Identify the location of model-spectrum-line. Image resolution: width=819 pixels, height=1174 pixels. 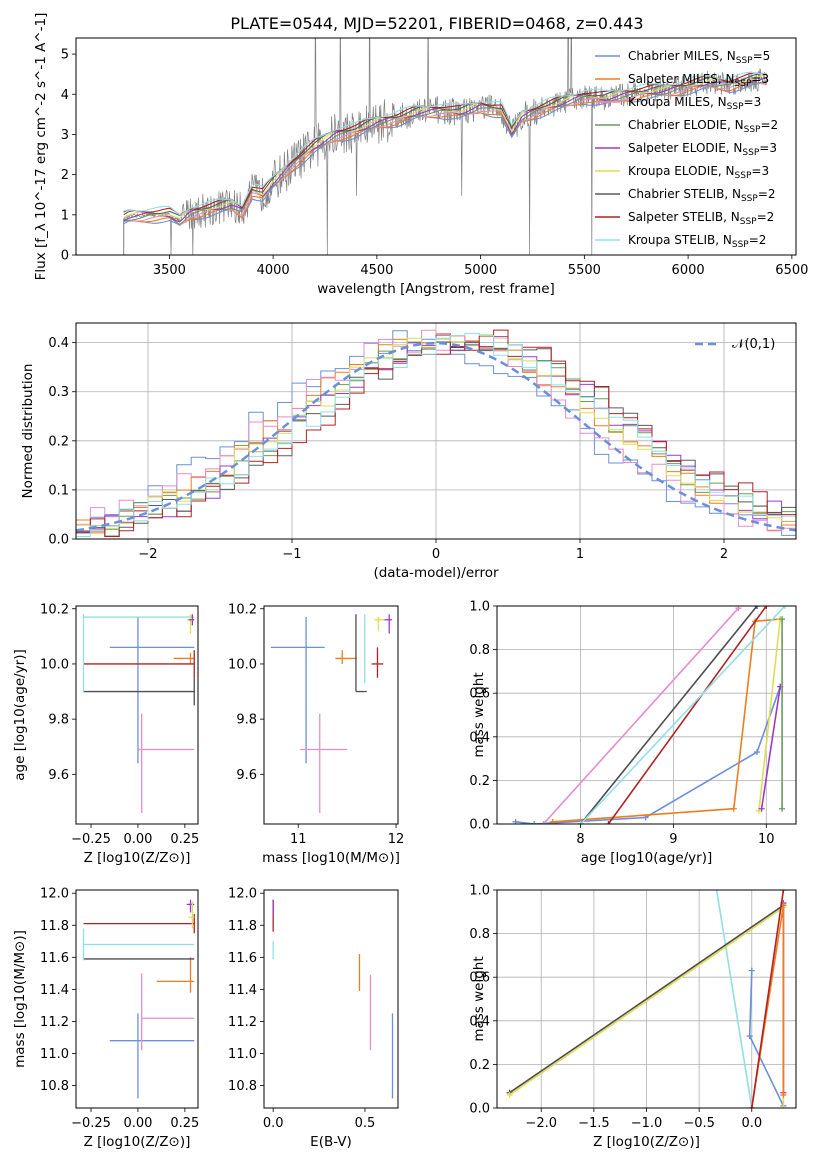
(445, 143).